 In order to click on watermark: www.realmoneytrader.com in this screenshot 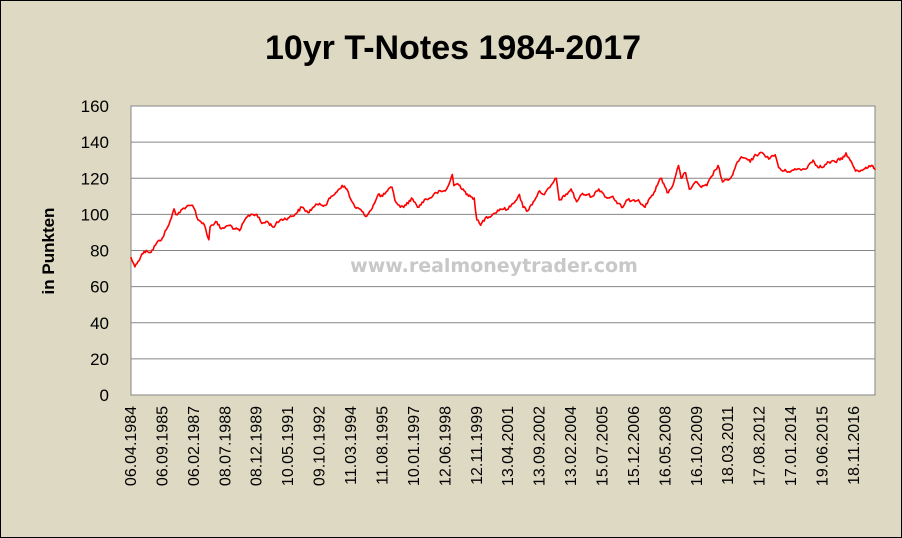, I will do `click(494, 266)`.